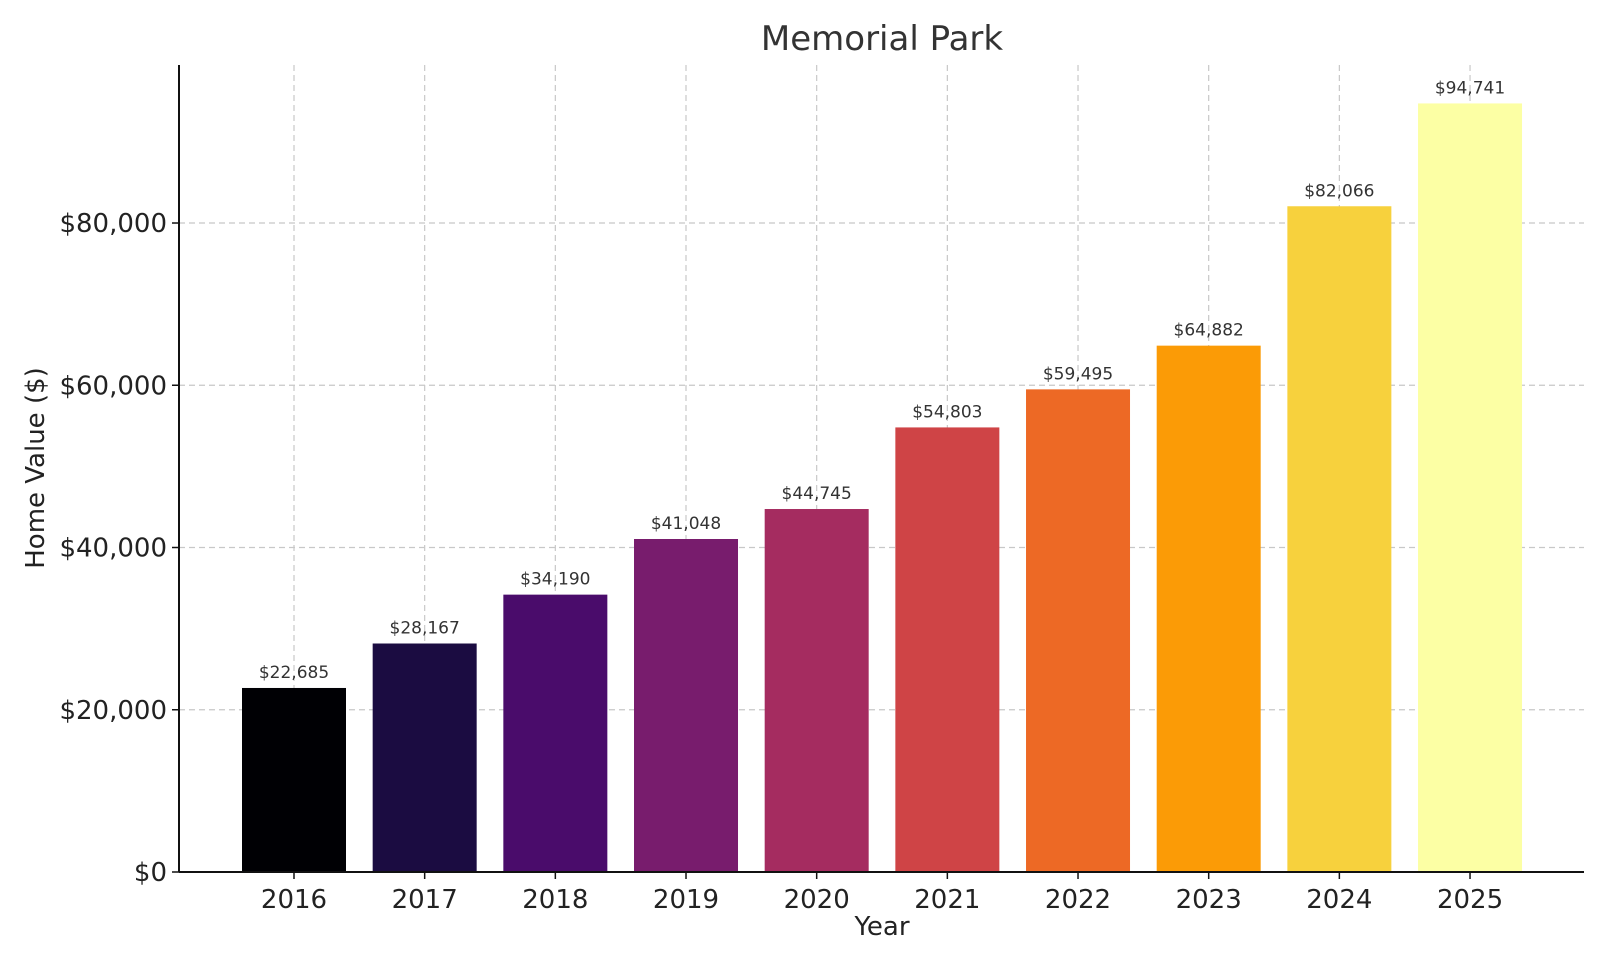  Describe the element at coordinates (1209, 900) in the screenshot. I see `x-tick-label: 2023` at that location.